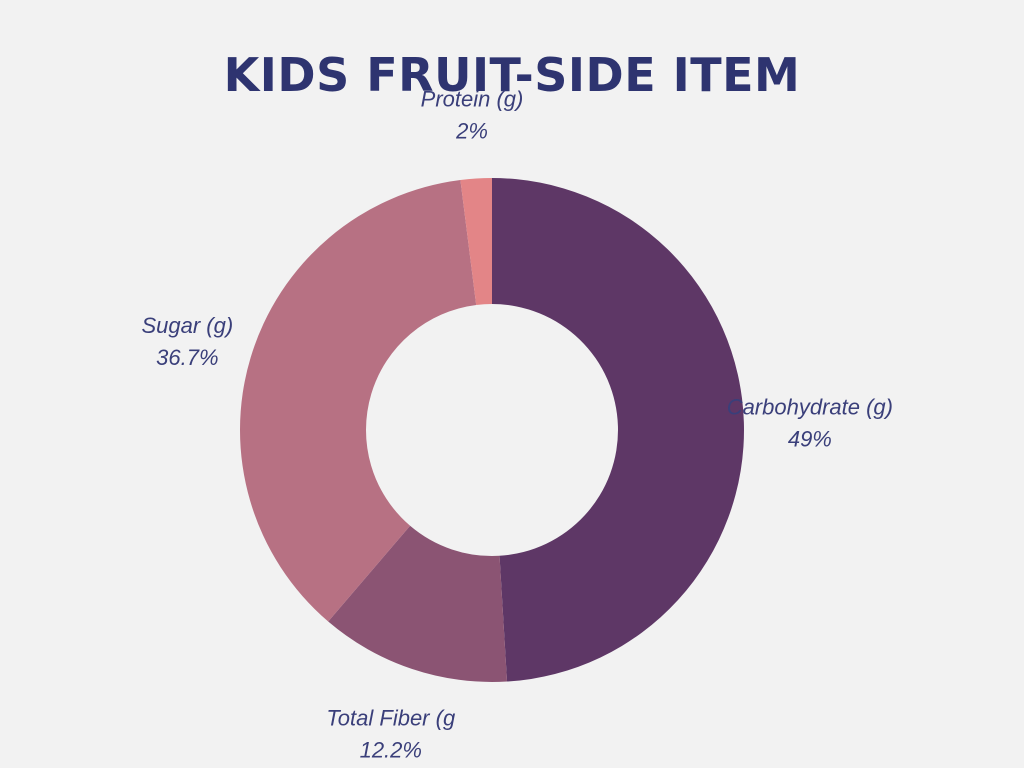 This screenshot has height=768, width=1024. I want to click on slice-label-name: Total Fiber (g, so click(391, 717).